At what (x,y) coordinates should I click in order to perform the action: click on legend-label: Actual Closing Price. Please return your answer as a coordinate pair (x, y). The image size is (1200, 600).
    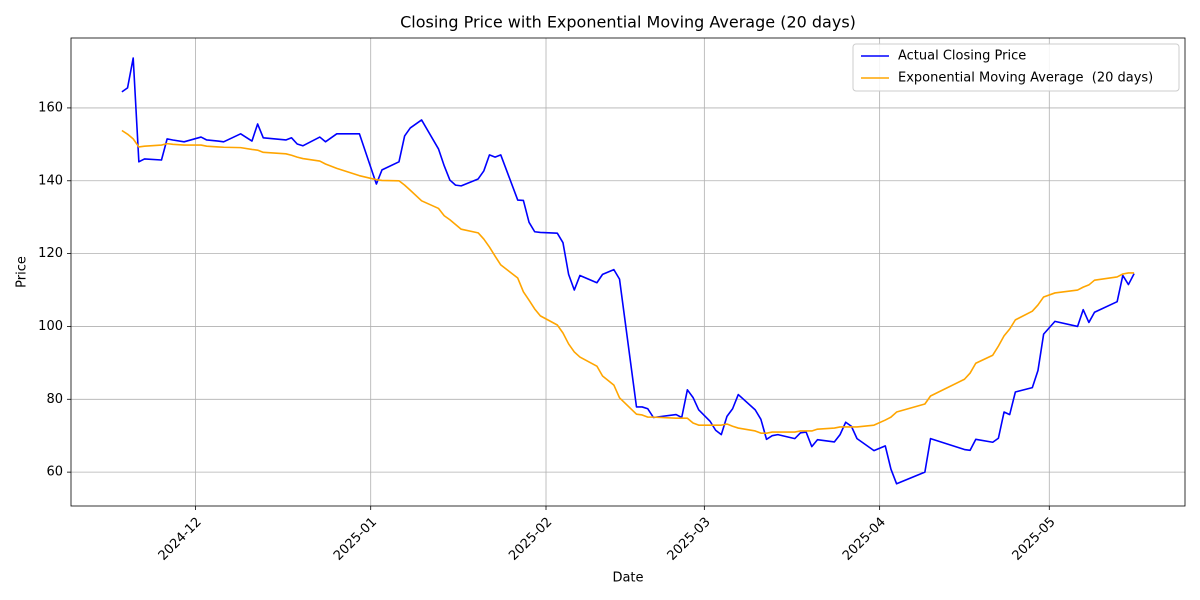
    Looking at the image, I should click on (962, 56).